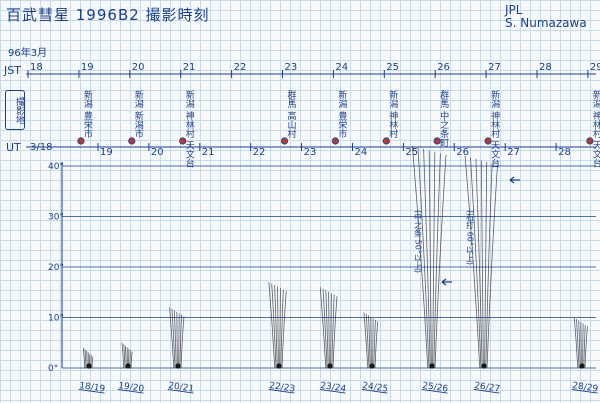  I want to click on ut-tick-label: 28, so click(564, 152).